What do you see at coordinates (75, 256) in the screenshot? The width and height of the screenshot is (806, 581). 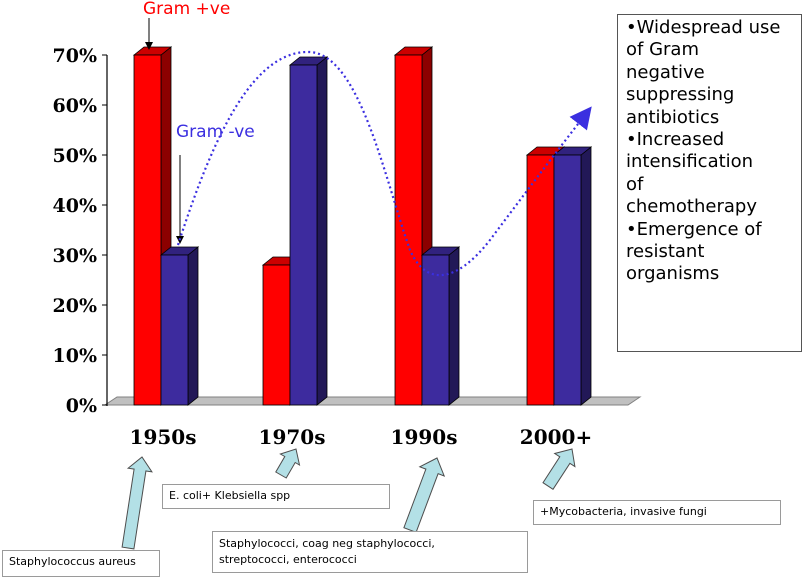 I see `y-tick-label: 30%` at bounding box center [75, 256].